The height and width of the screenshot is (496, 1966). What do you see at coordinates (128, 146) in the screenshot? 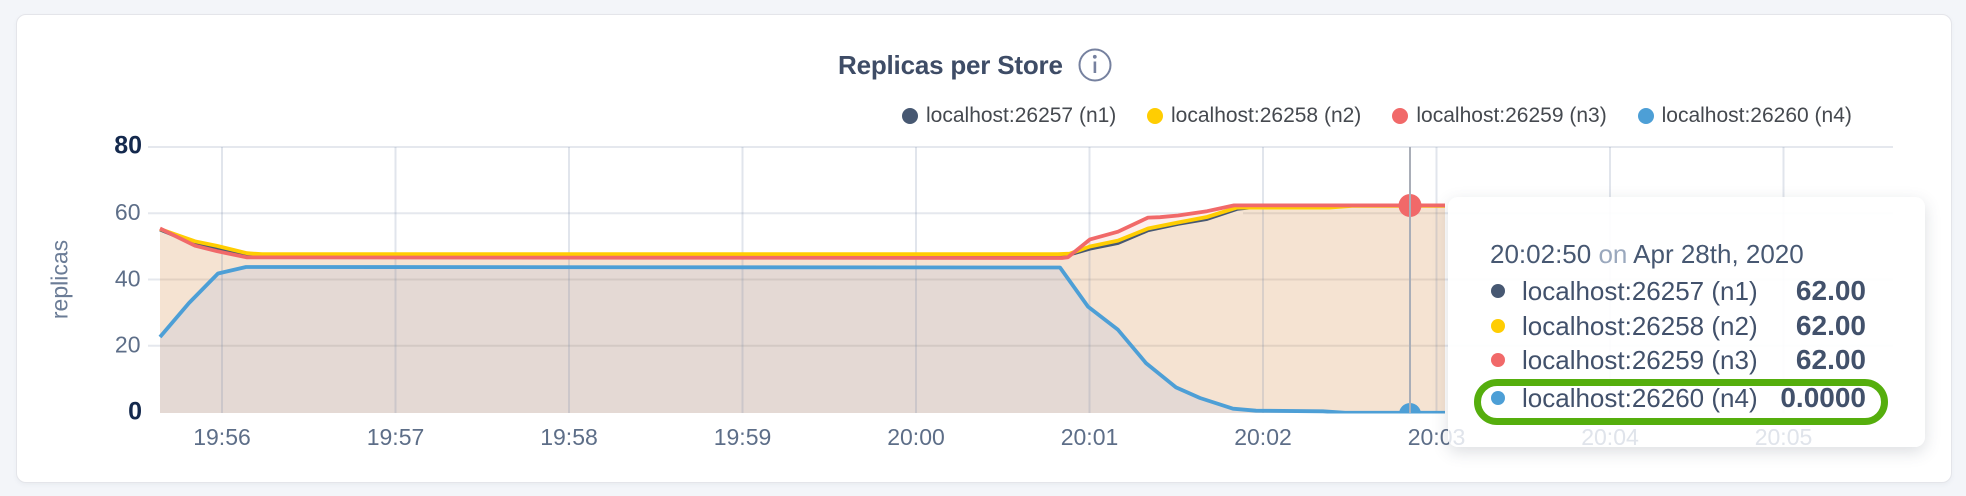
I see `svg-text: 80` at bounding box center [128, 146].